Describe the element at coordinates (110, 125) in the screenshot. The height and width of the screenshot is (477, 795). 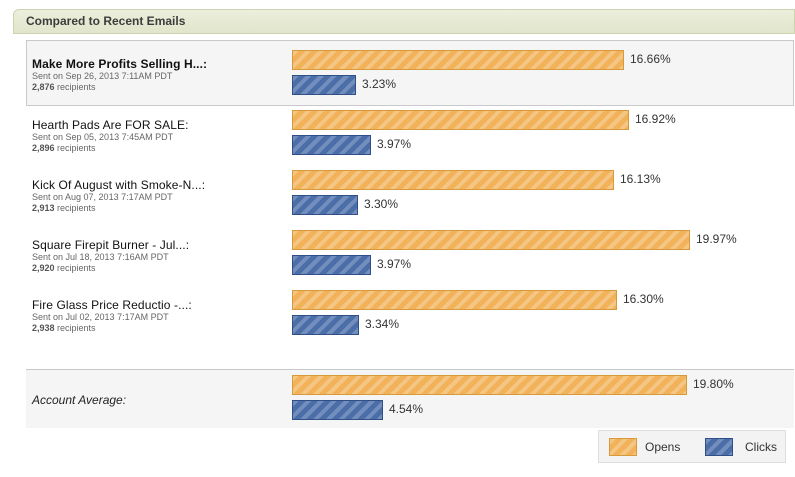
I see `email-subject-link: Hearth Pads Are FOR SALE:` at that location.